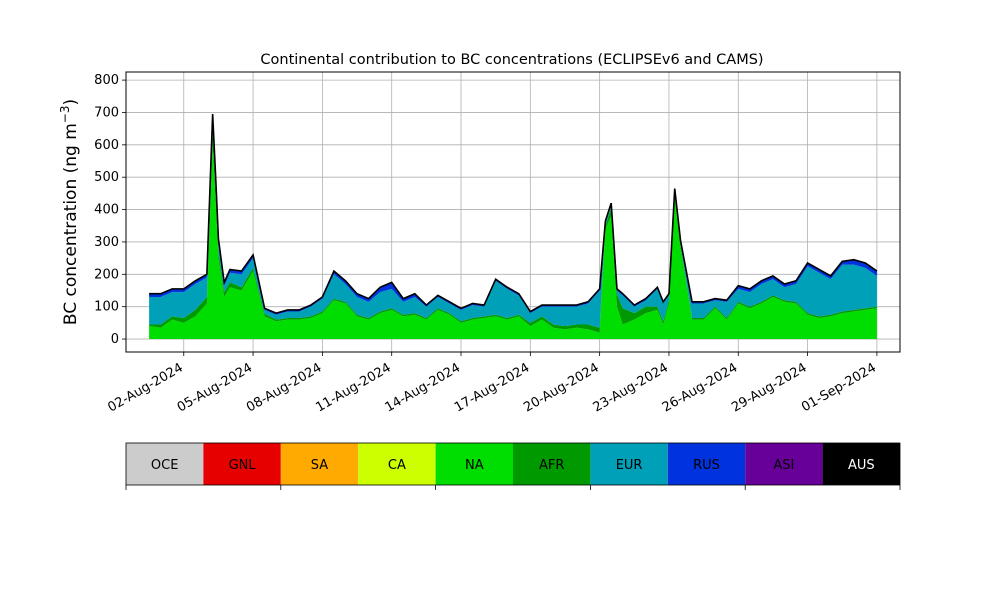  What do you see at coordinates (106, 112) in the screenshot?
I see `y-tick-label: 700` at bounding box center [106, 112].